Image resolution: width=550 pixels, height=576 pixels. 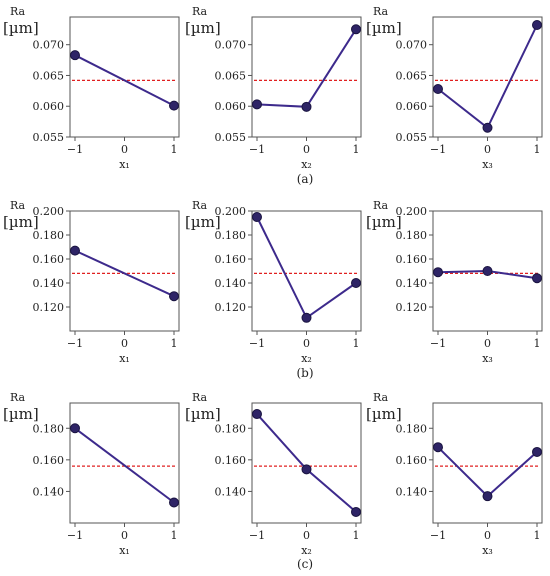 What do you see at coordinates (203, 414) in the screenshot?
I see `p8-yunit: [µm]` at bounding box center [203, 414].